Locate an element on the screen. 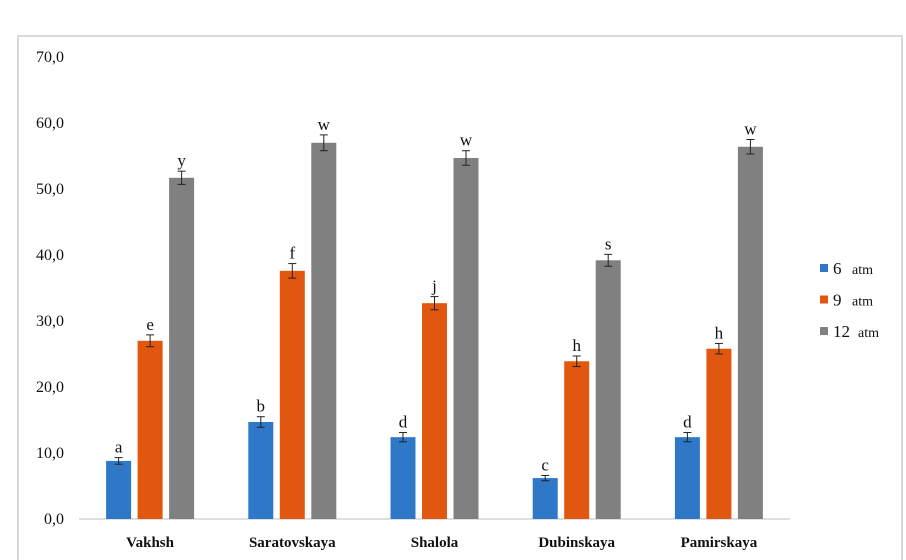  significance-label: a is located at coordinates (119, 447).